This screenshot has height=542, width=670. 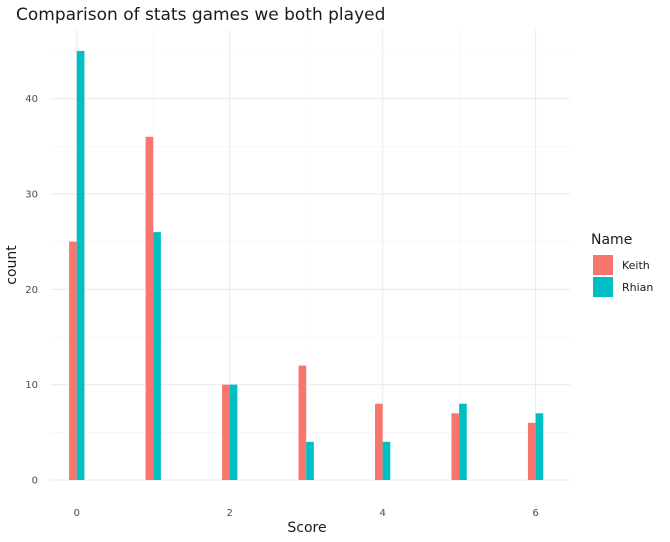 I want to click on x-axis-title: Score, so click(x=306, y=528).